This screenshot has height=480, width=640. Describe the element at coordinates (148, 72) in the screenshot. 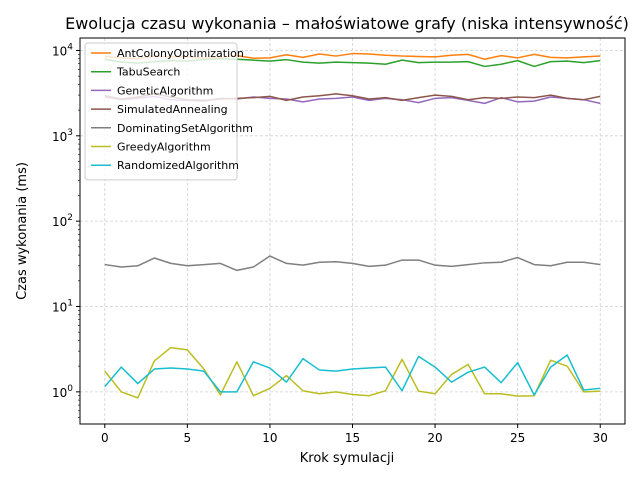

I see `legend-entry-label: TabuSearch` at that location.